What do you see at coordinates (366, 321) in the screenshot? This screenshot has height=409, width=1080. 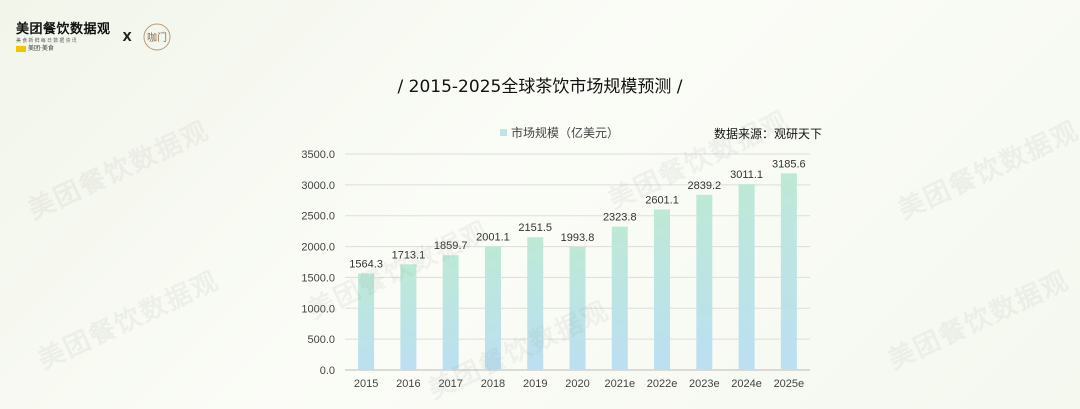 I see `bar-2015` at bounding box center [366, 321].